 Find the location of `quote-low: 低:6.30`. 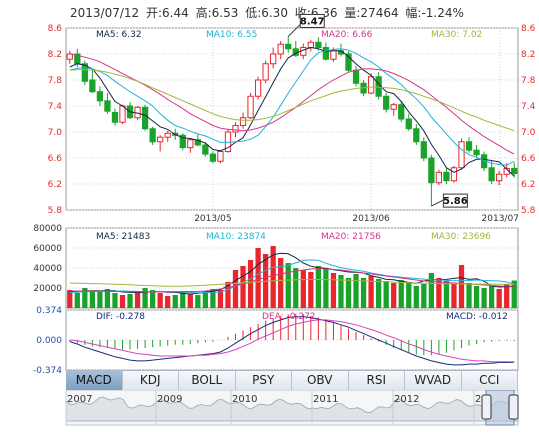

quote-low: 低:6.30 is located at coordinates (266, 13).